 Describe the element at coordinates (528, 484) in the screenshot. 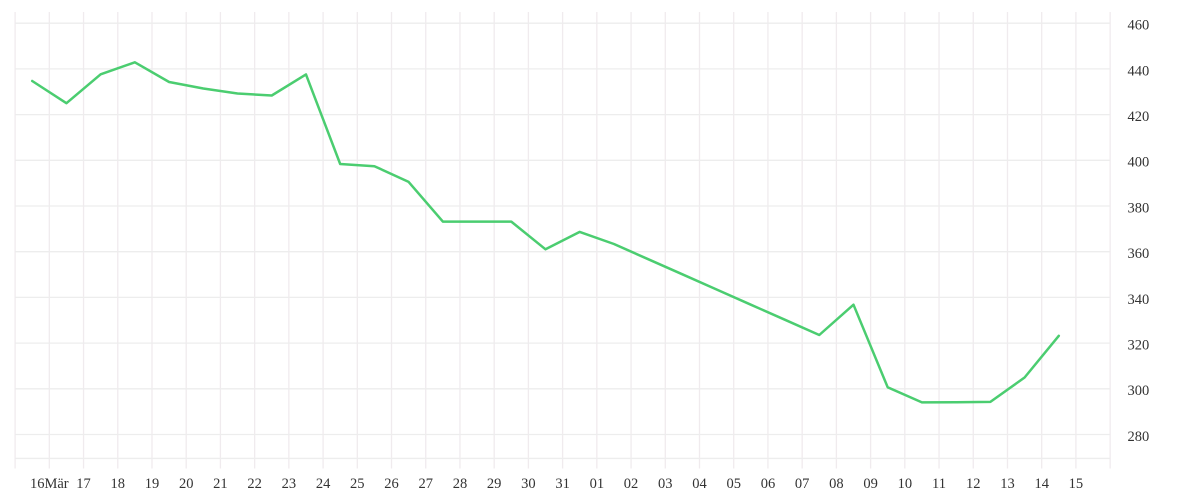

I see `svg-text: 30` at that location.